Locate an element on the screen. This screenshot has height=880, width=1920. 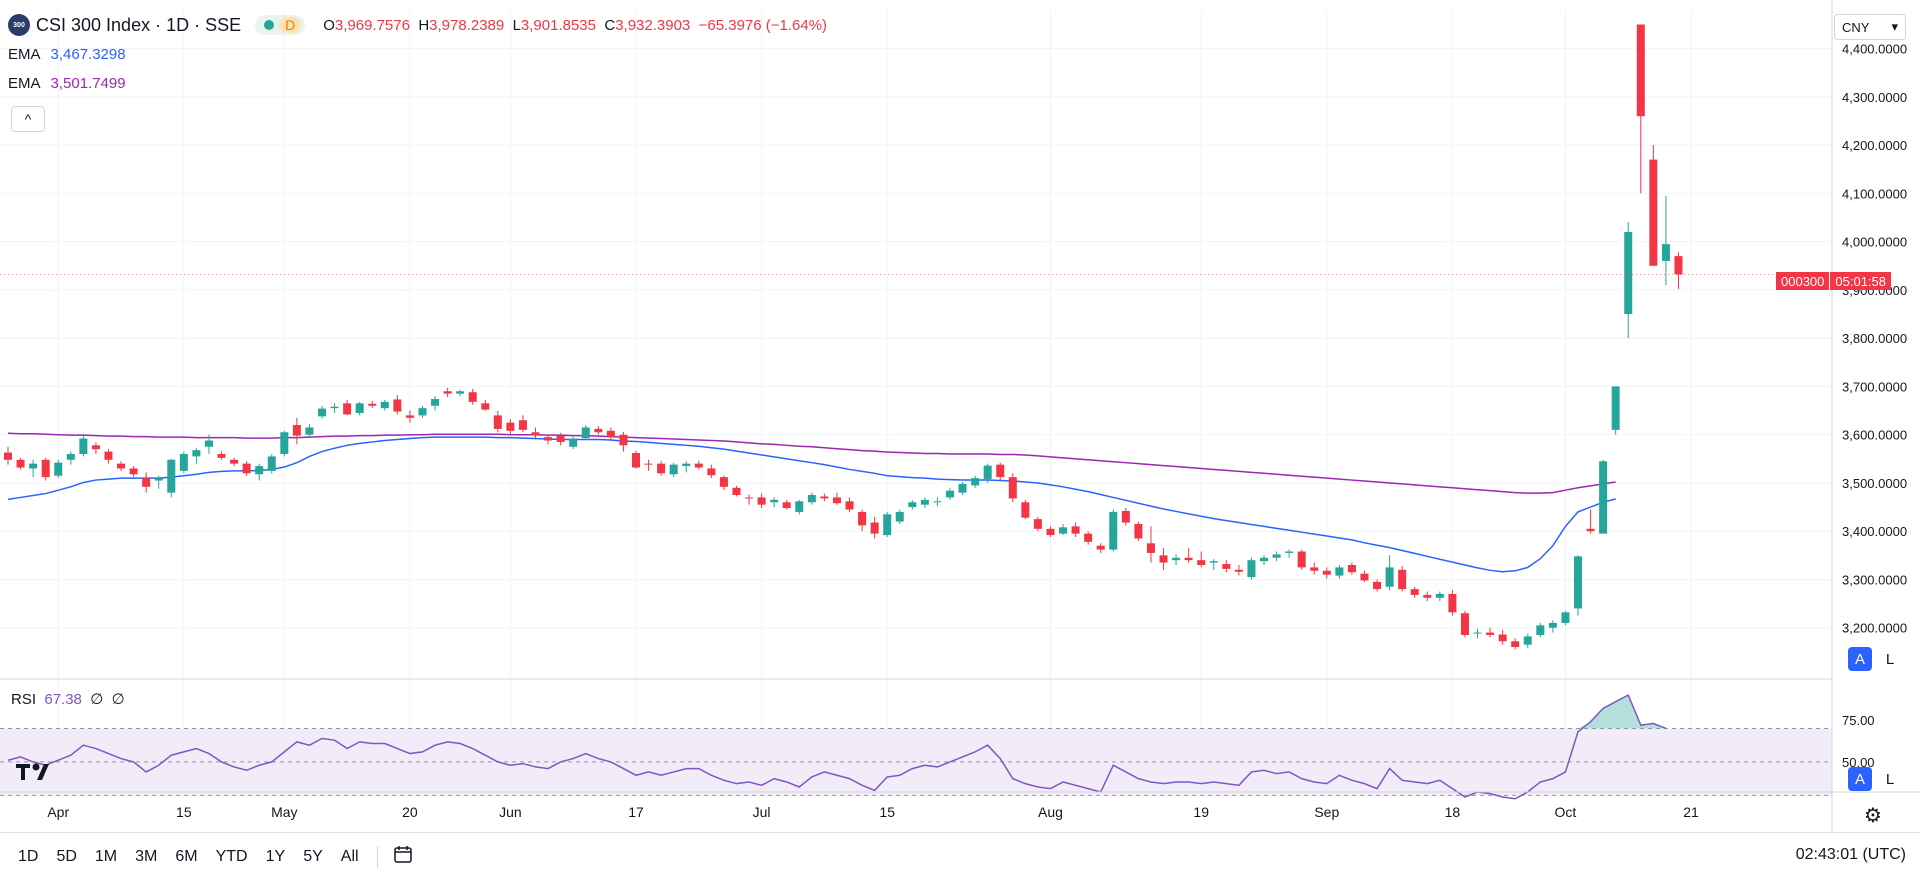
market-open-icon is located at coordinates (269, 25).